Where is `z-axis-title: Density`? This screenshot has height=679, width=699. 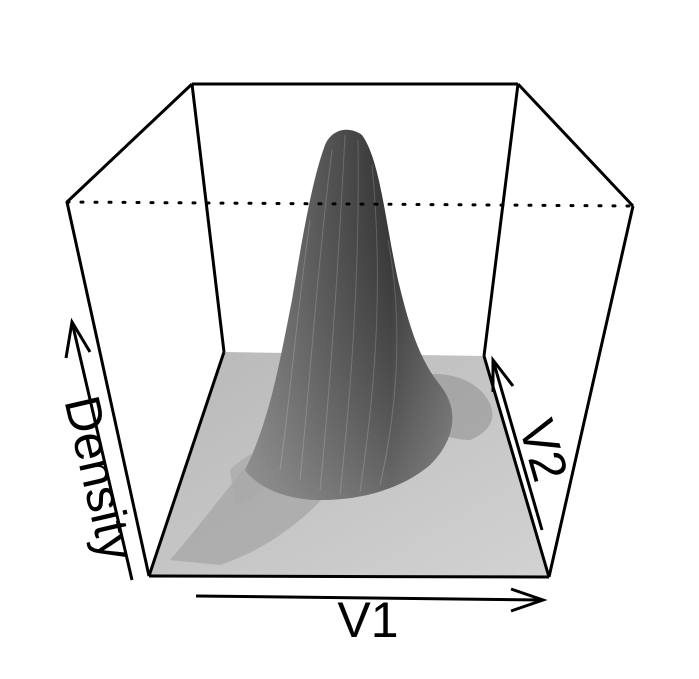 z-axis-title: Density is located at coordinates (100, 478).